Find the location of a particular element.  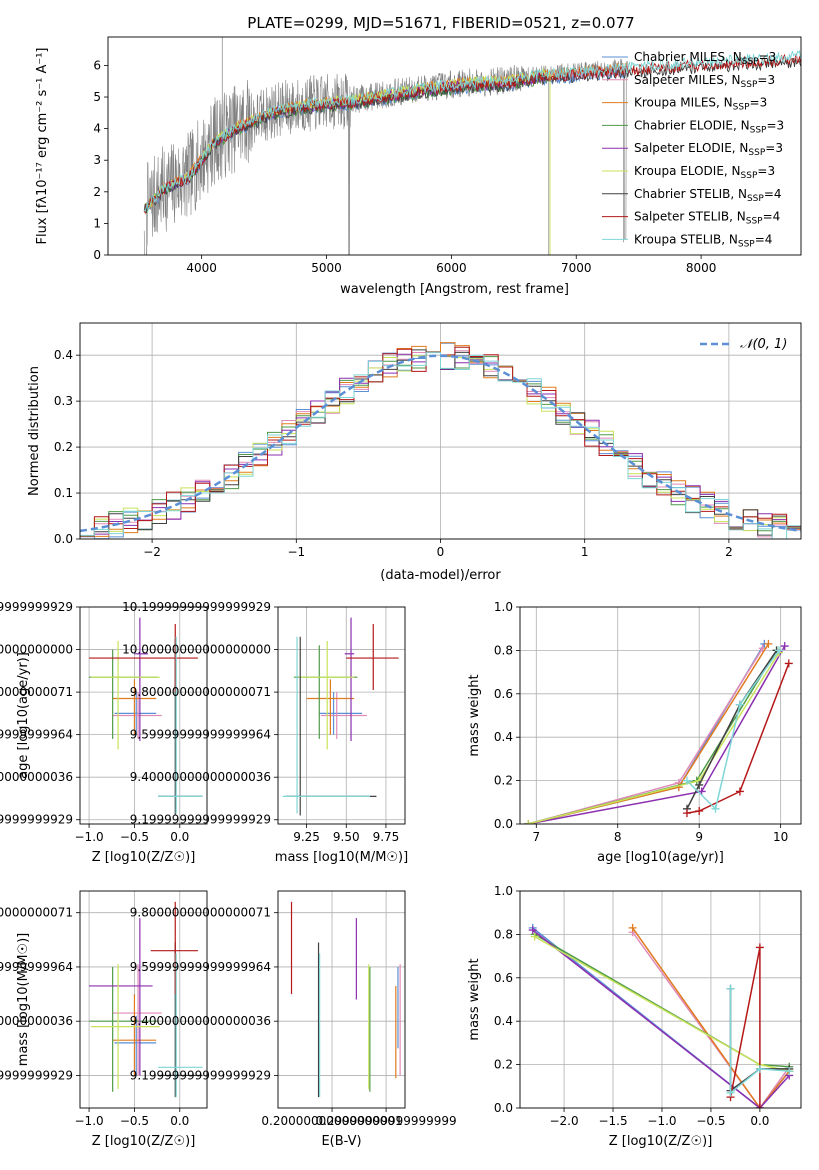

weight-lines is located at coordinates (658, 731).